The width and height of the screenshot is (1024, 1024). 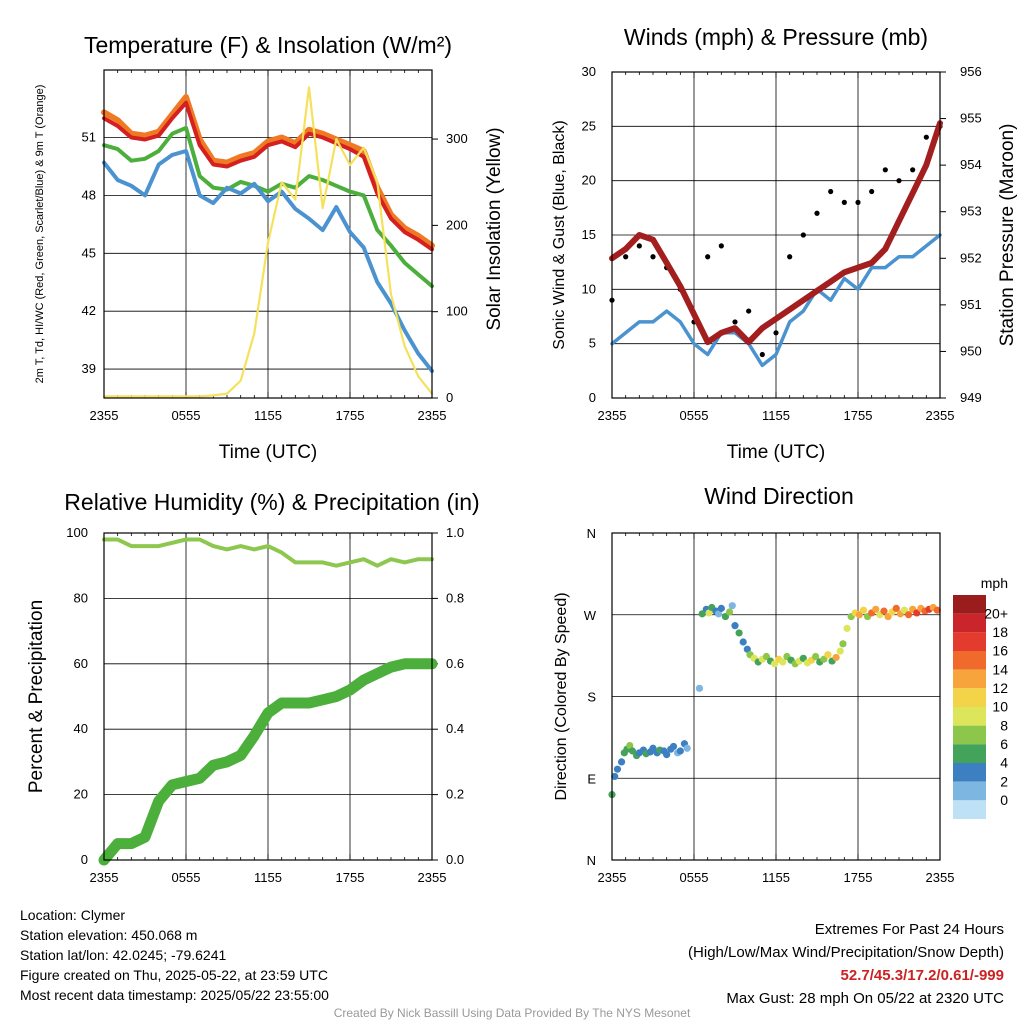 What do you see at coordinates (1000, 669) in the screenshot?
I see `colorbar-tick-label: 14` at bounding box center [1000, 669].